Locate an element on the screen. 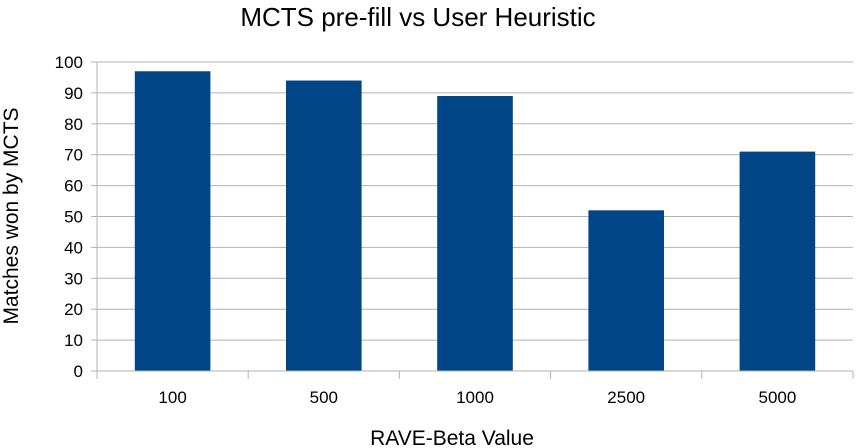 The width and height of the screenshot is (857, 448). x-tick-label: 1000 is located at coordinates (475, 397).